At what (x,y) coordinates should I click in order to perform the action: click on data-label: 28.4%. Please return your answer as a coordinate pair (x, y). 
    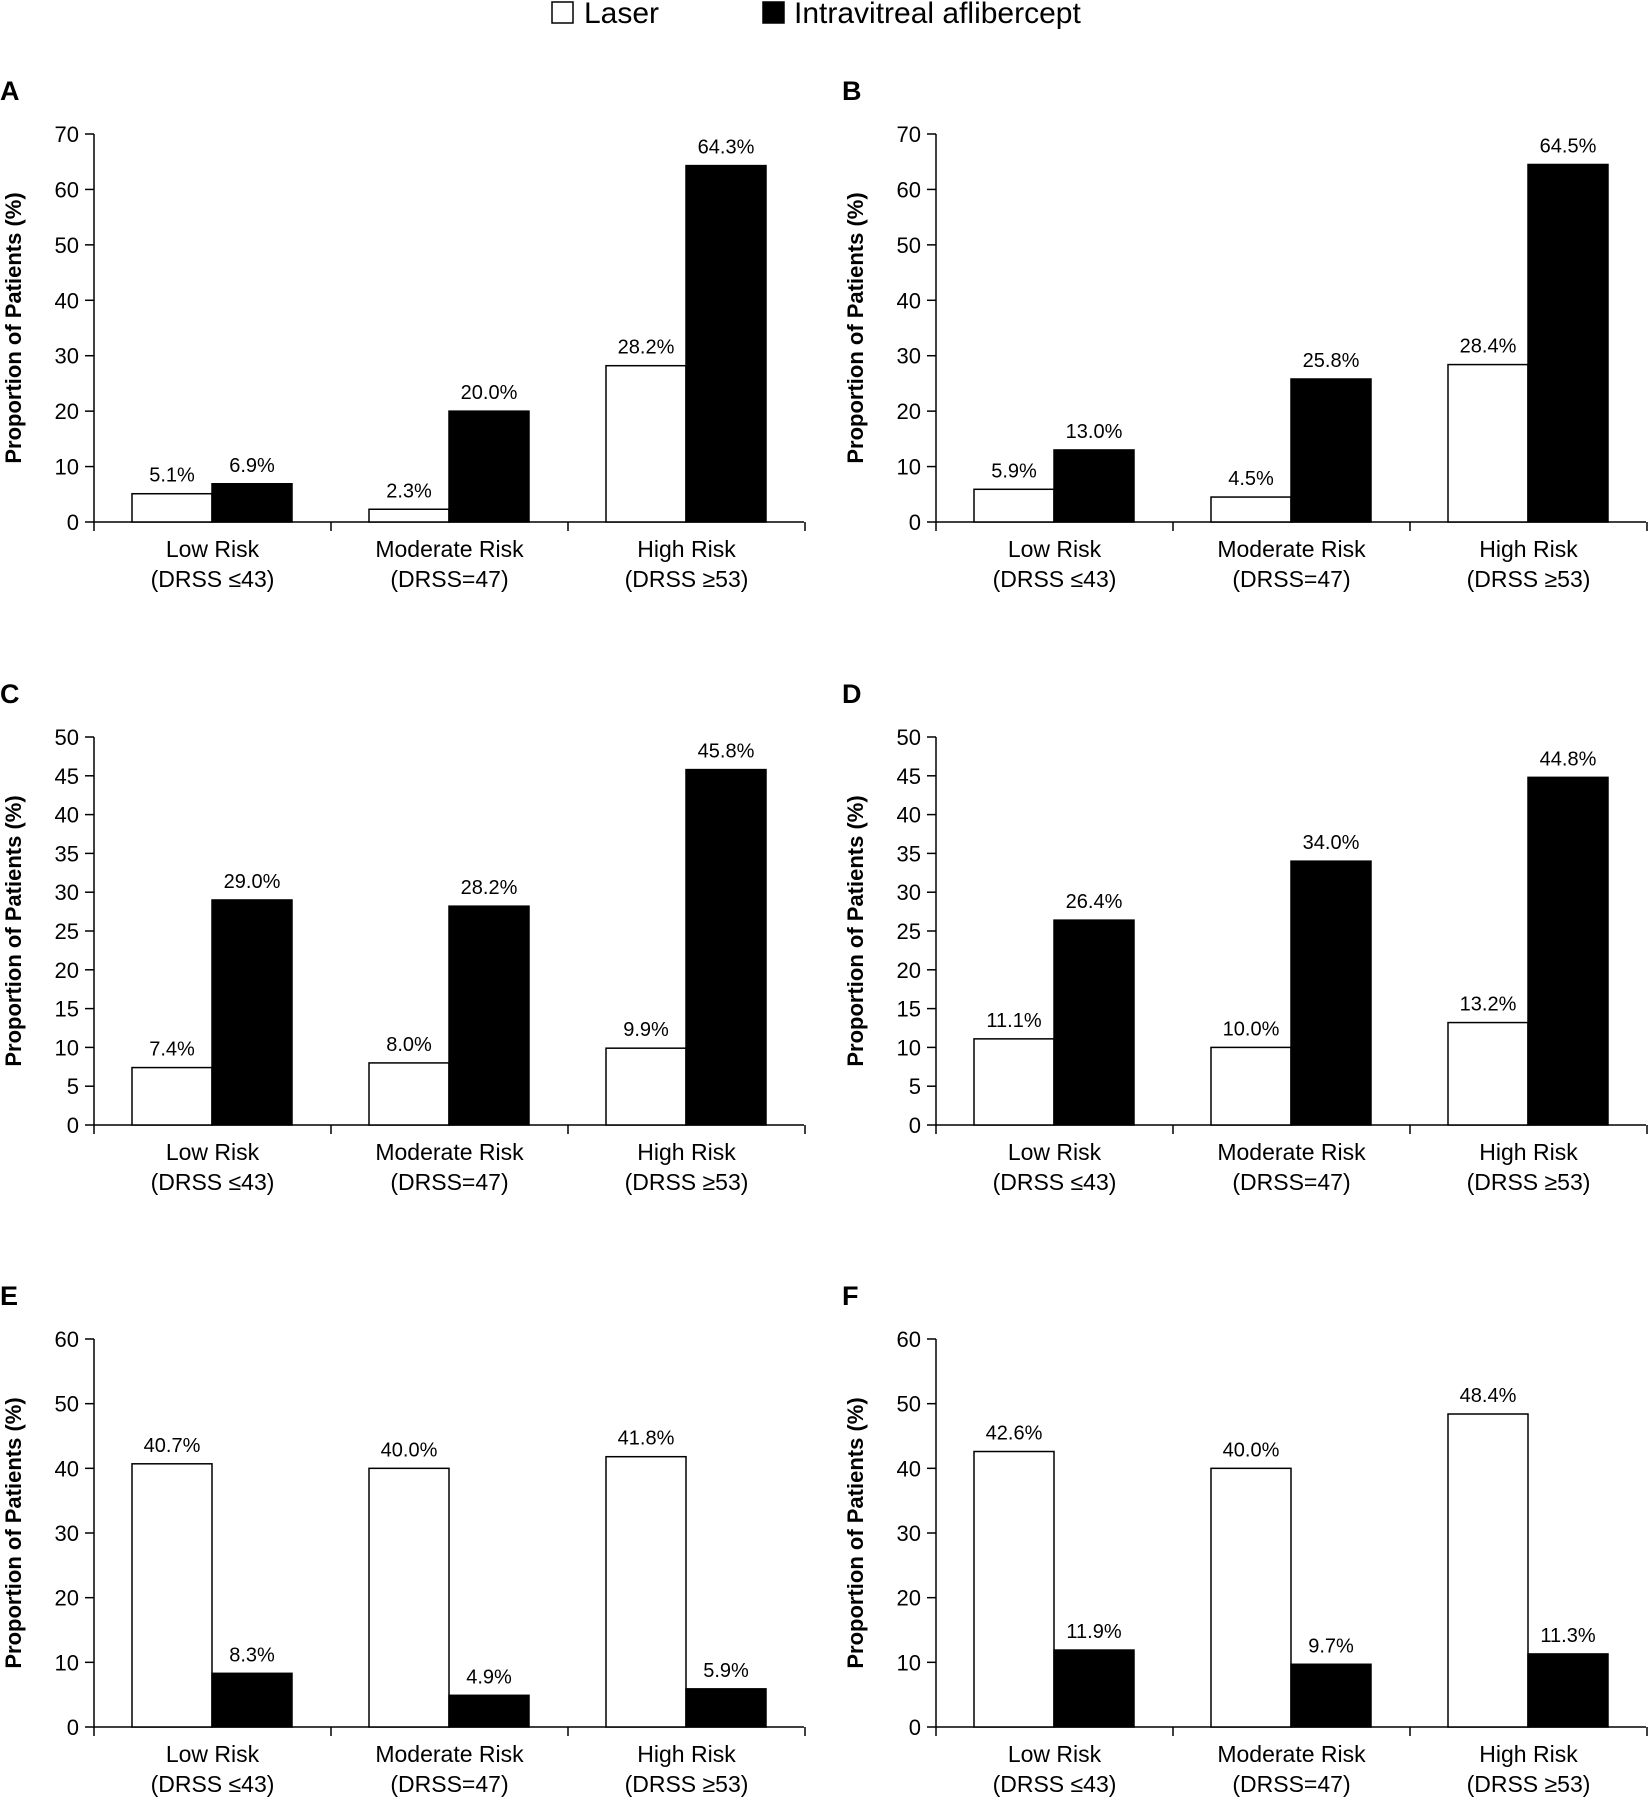
    Looking at the image, I should click on (1488, 347).